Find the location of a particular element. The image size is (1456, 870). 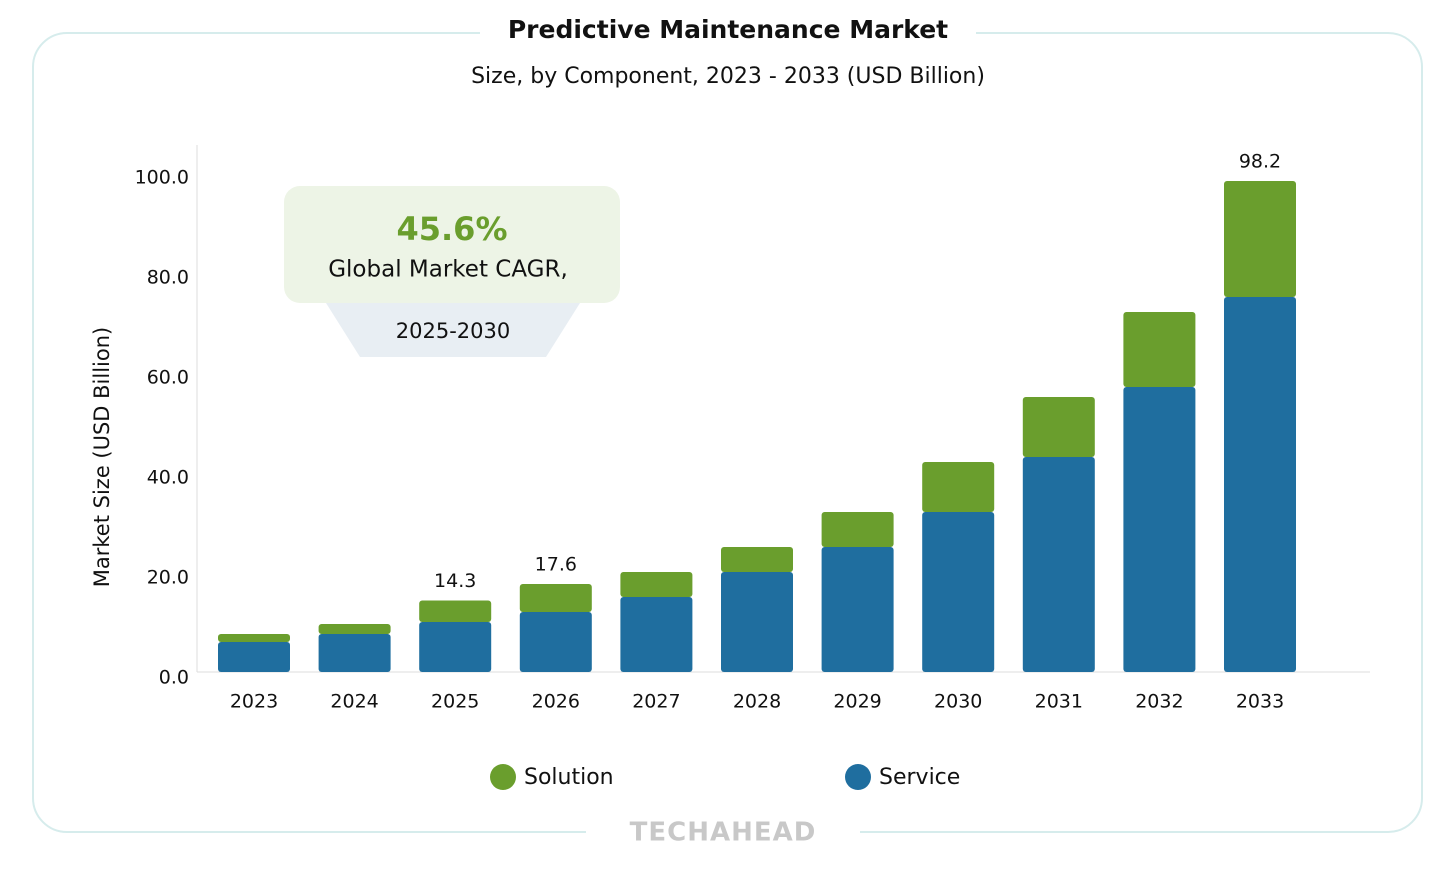

y-tick-label: 100.0 is located at coordinates (162, 178).